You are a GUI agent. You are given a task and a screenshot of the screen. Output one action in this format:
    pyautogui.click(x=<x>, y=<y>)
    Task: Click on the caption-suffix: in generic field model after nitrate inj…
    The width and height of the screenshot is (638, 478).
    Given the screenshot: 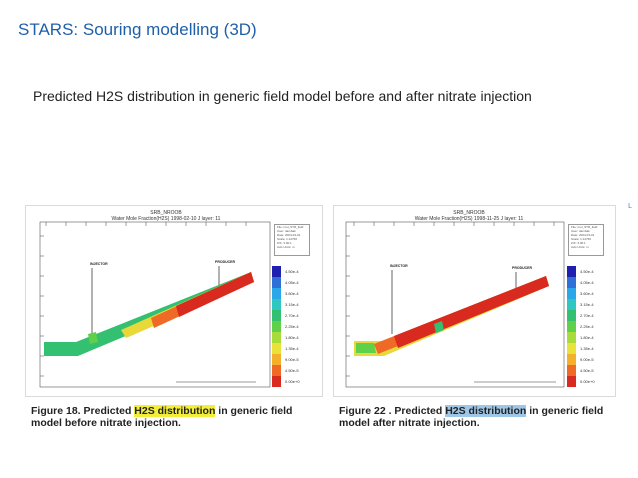 What is the action you would take?
    pyautogui.click(x=471, y=417)
    